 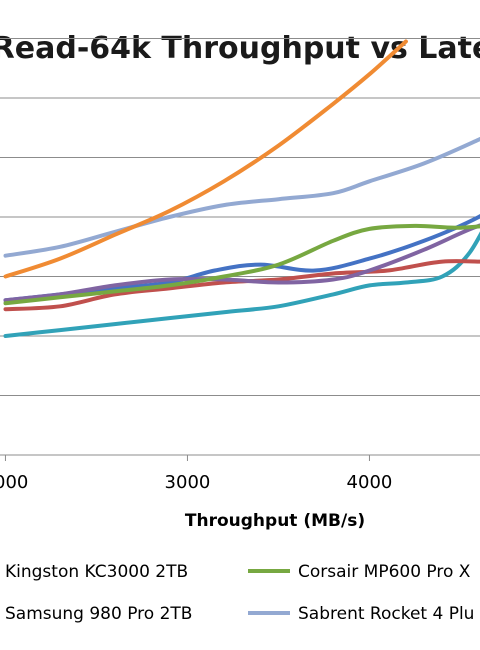 What do you see at coordinates (240, 48) in the screenshot?
I see `chart-title: Read-64k Throughput vs Late` at bounding box center [240, 48].